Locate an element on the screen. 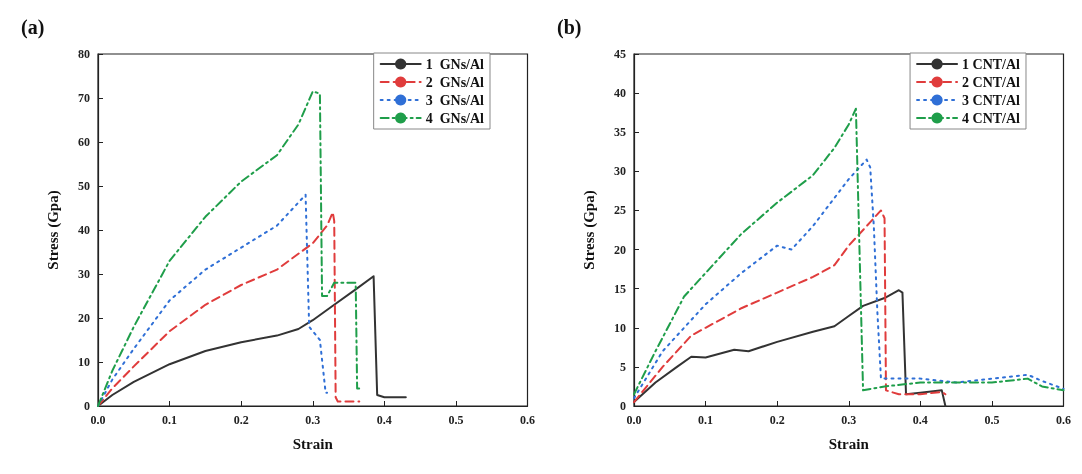 This screenshot has height=474, width=1082. y-tick-label: 80 is located at coordinates (84, 54).